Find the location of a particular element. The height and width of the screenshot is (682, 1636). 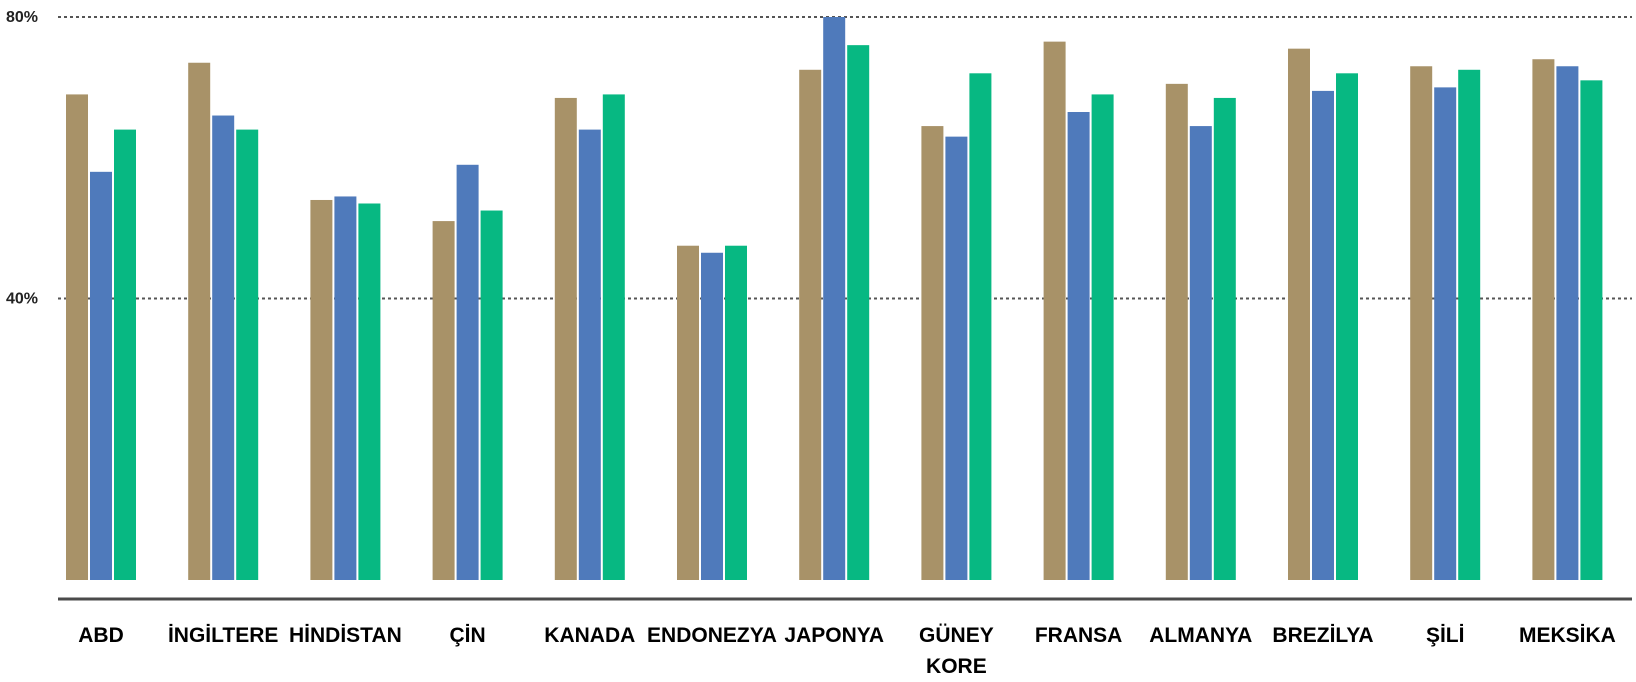

category-label: ENDONEZYA is located at coordinates (712, 635).